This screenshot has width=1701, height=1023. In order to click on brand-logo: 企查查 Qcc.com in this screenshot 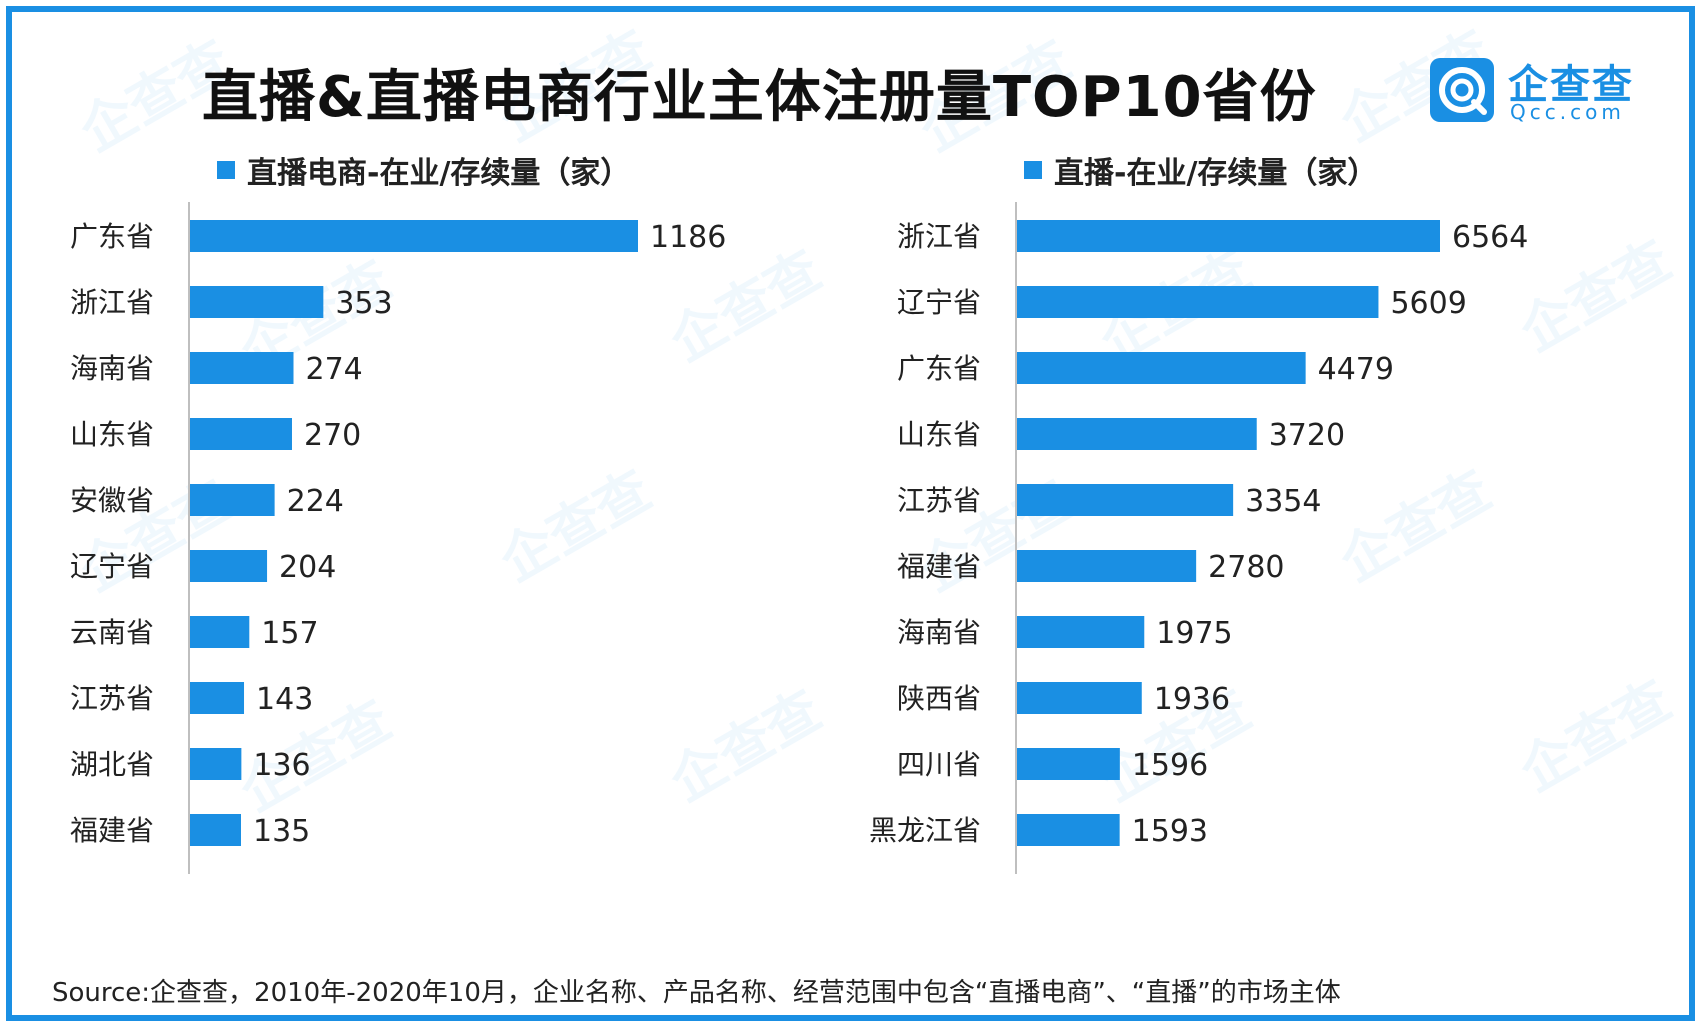, I will do `click(1555, 92)`.